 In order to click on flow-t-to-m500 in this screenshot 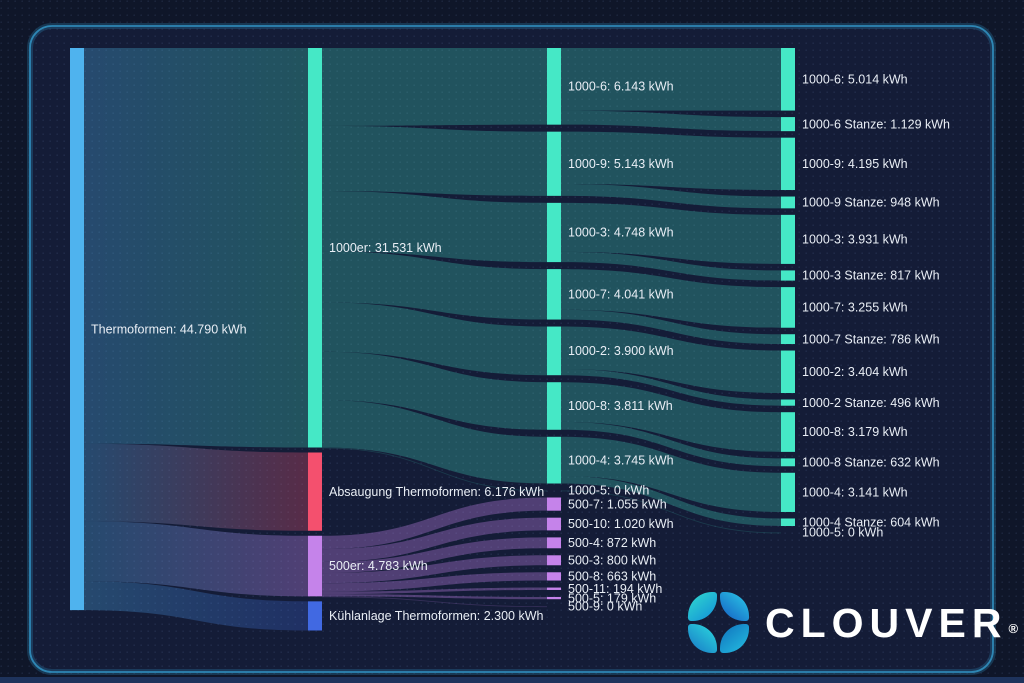, I will do `click(196, 559)`.